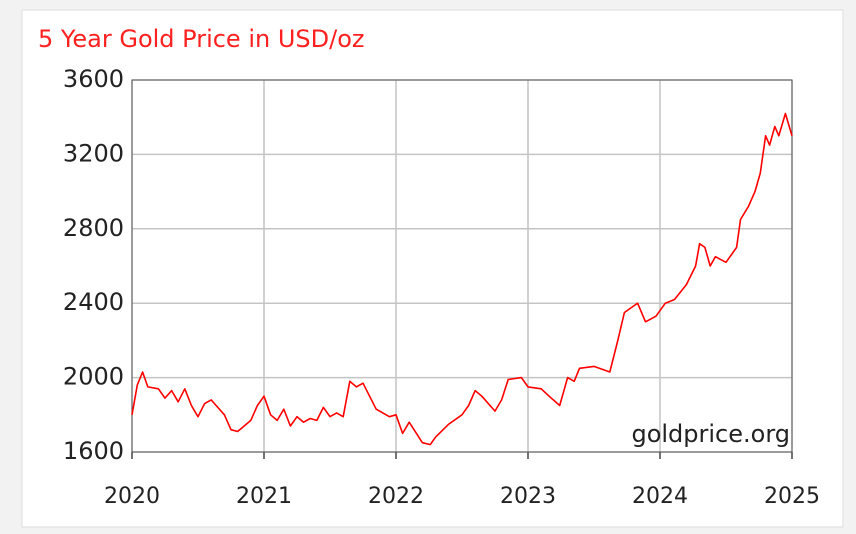  Describe the element at coordinates (264, 496) in the screenshot. I see `x-tick-label: 2021` at that location.